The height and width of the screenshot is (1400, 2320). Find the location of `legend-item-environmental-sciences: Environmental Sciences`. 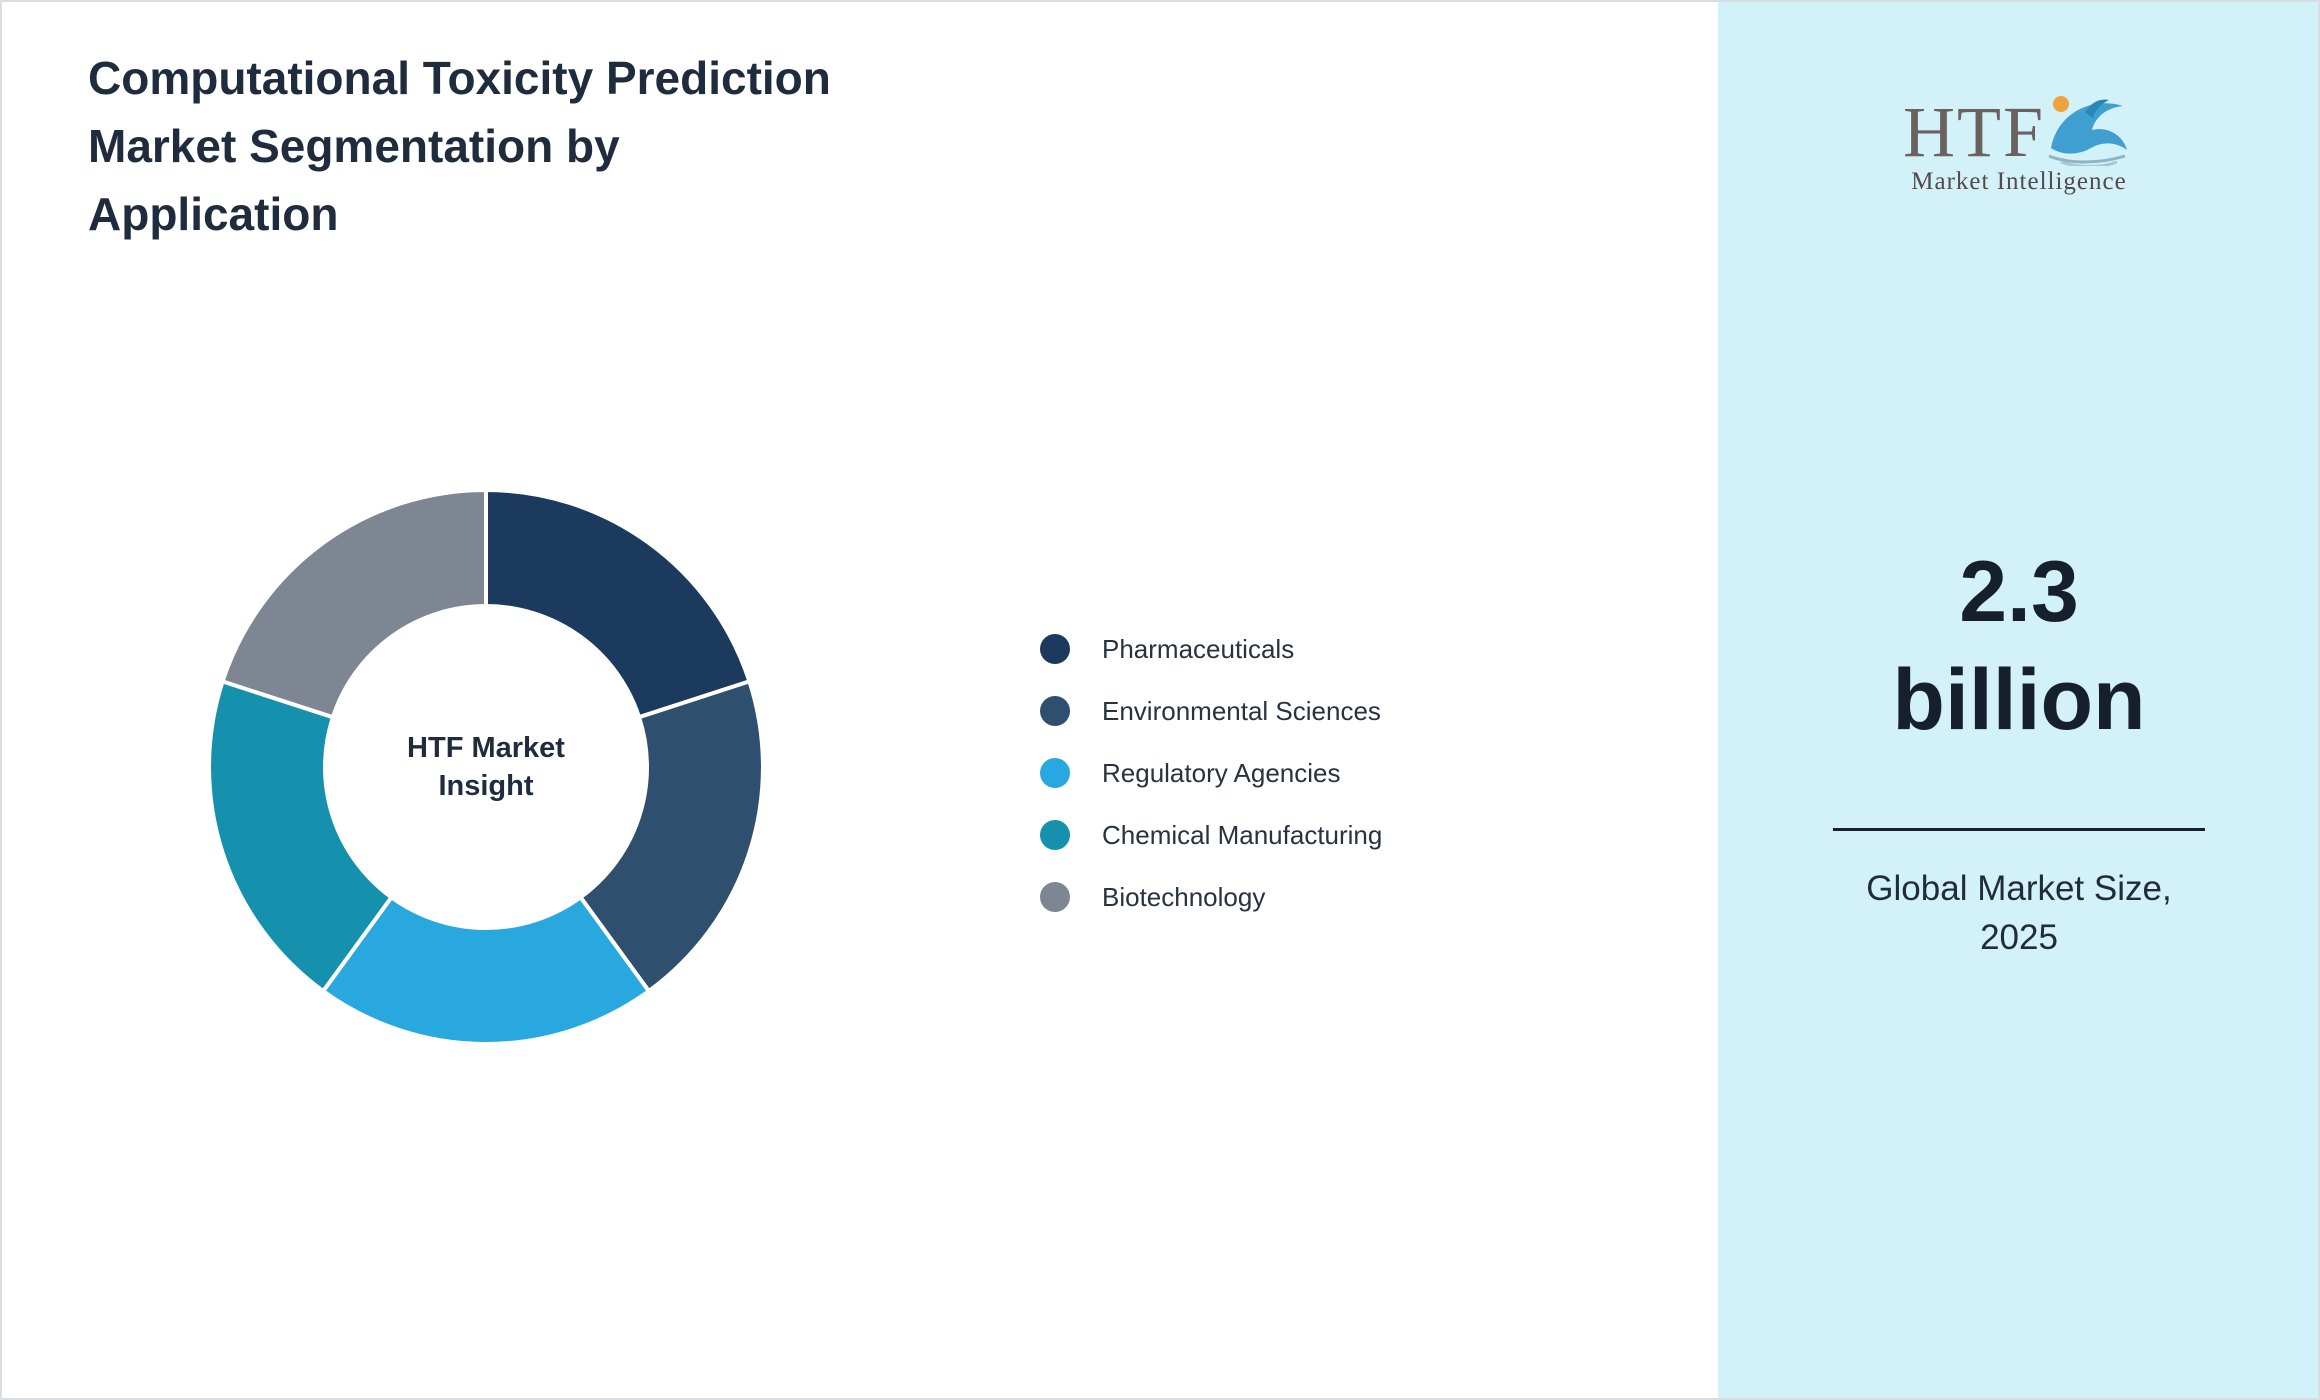

legend-item-environmental-sciences: Environmental Sciences is located at coordinates (1211, 711).